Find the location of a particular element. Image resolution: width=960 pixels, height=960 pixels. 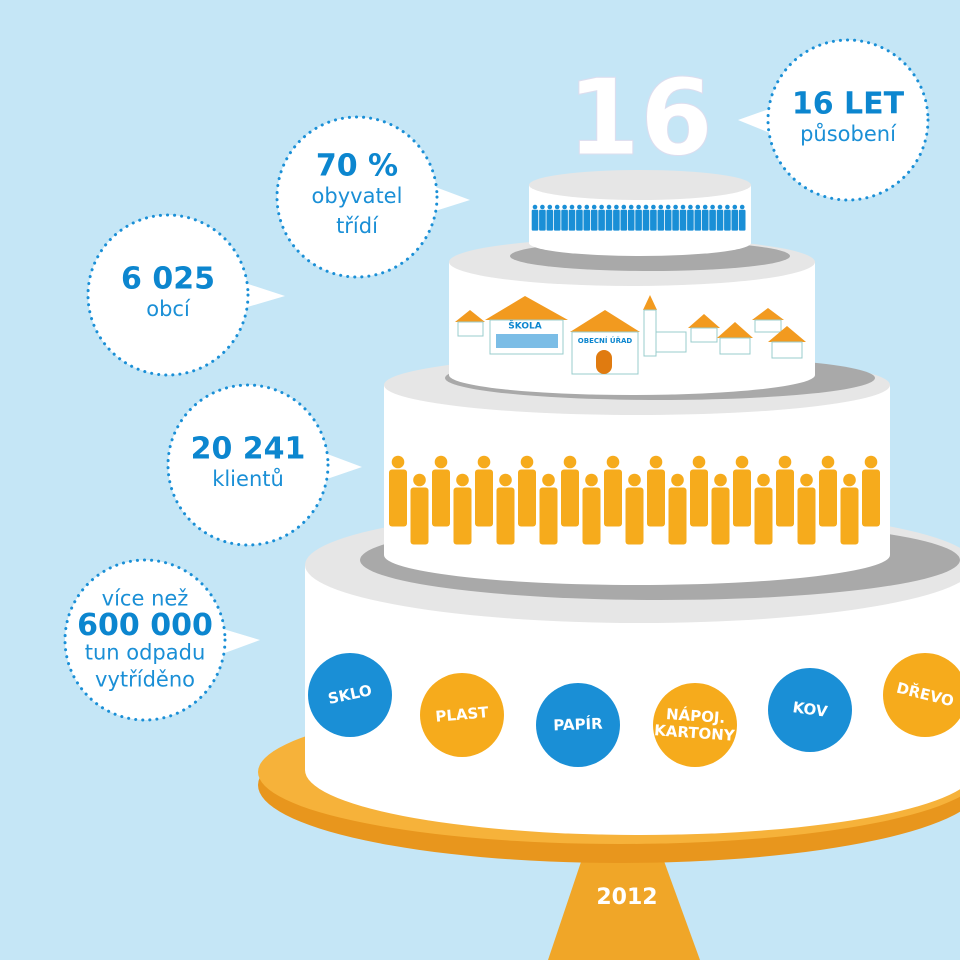

material-label: PAPÍR is located at coordinates (578, 724).